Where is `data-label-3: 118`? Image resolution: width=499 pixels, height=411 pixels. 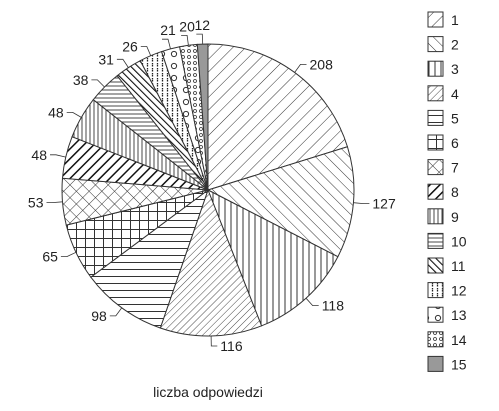
data-label-3: 118 is located at coordinates (333, 306).